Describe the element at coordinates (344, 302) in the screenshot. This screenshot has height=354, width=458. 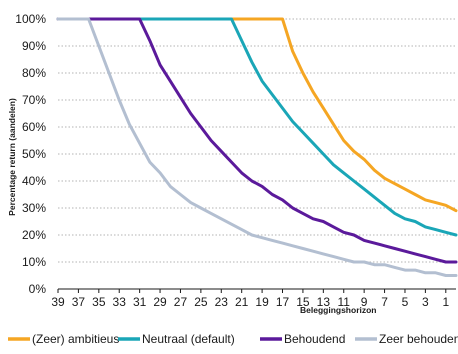
I see `x-tick-label: 11` at that location.